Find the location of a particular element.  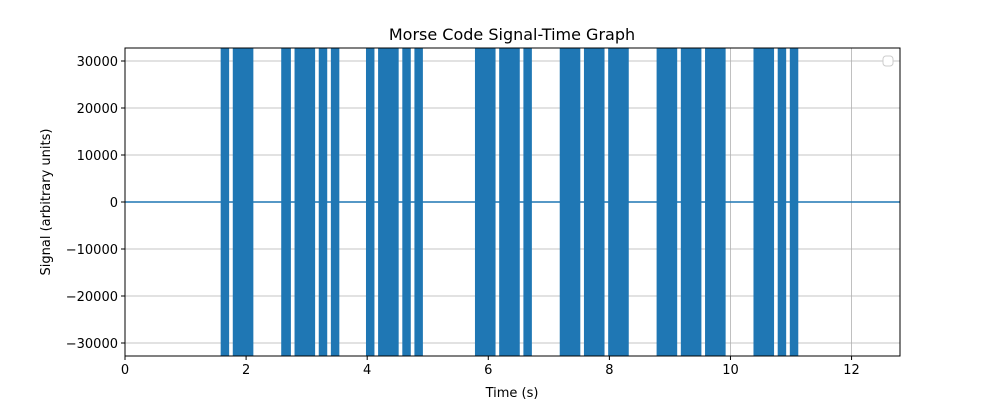

y-tick-label: −20000 is located at coordinates (92, 297).